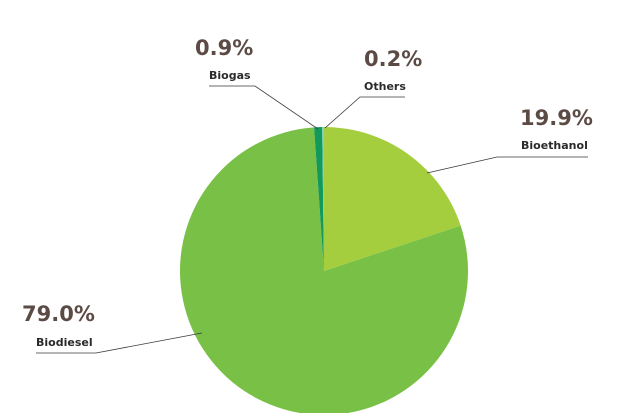  Describe the element at coordinates (58, 314) in the screenshot. I see `biodiesel-percent-label: 79.0%` at that location.